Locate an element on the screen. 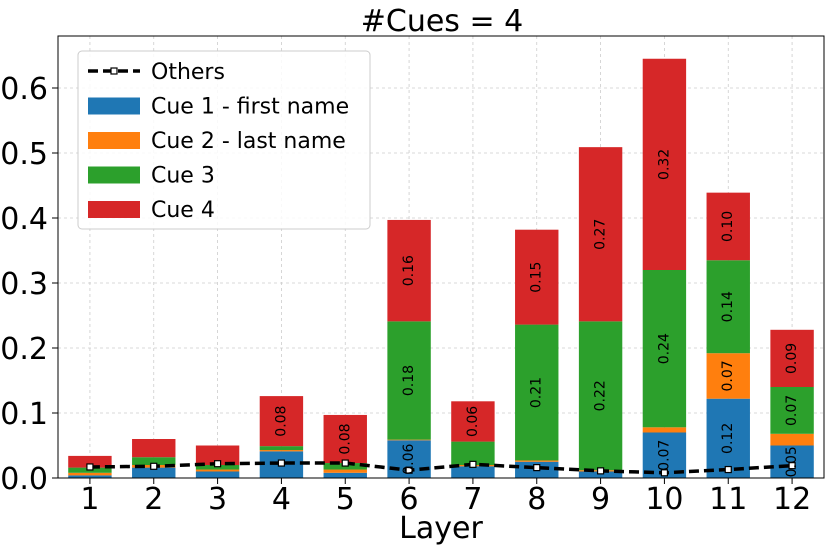  x-tick-label: 12 is located at coordinates (792, 499).